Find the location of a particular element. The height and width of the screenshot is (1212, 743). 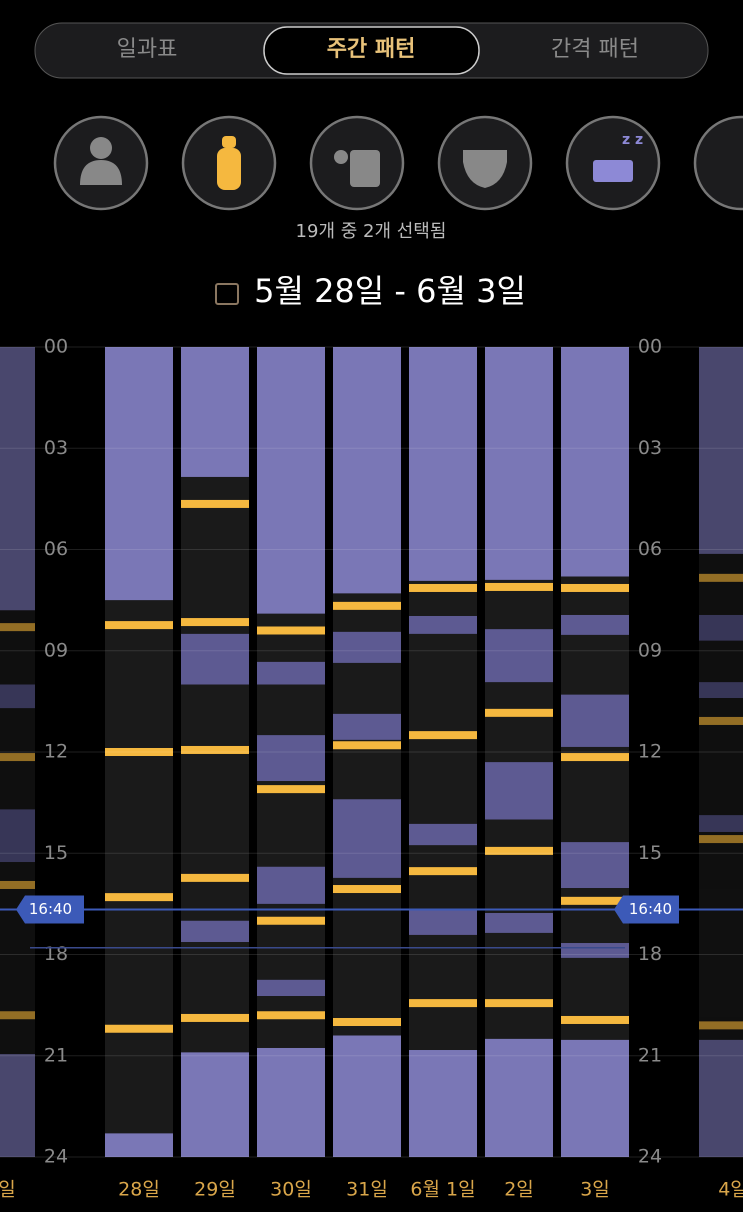

icon-glyphs: z z is located at coordinates (361, 161).